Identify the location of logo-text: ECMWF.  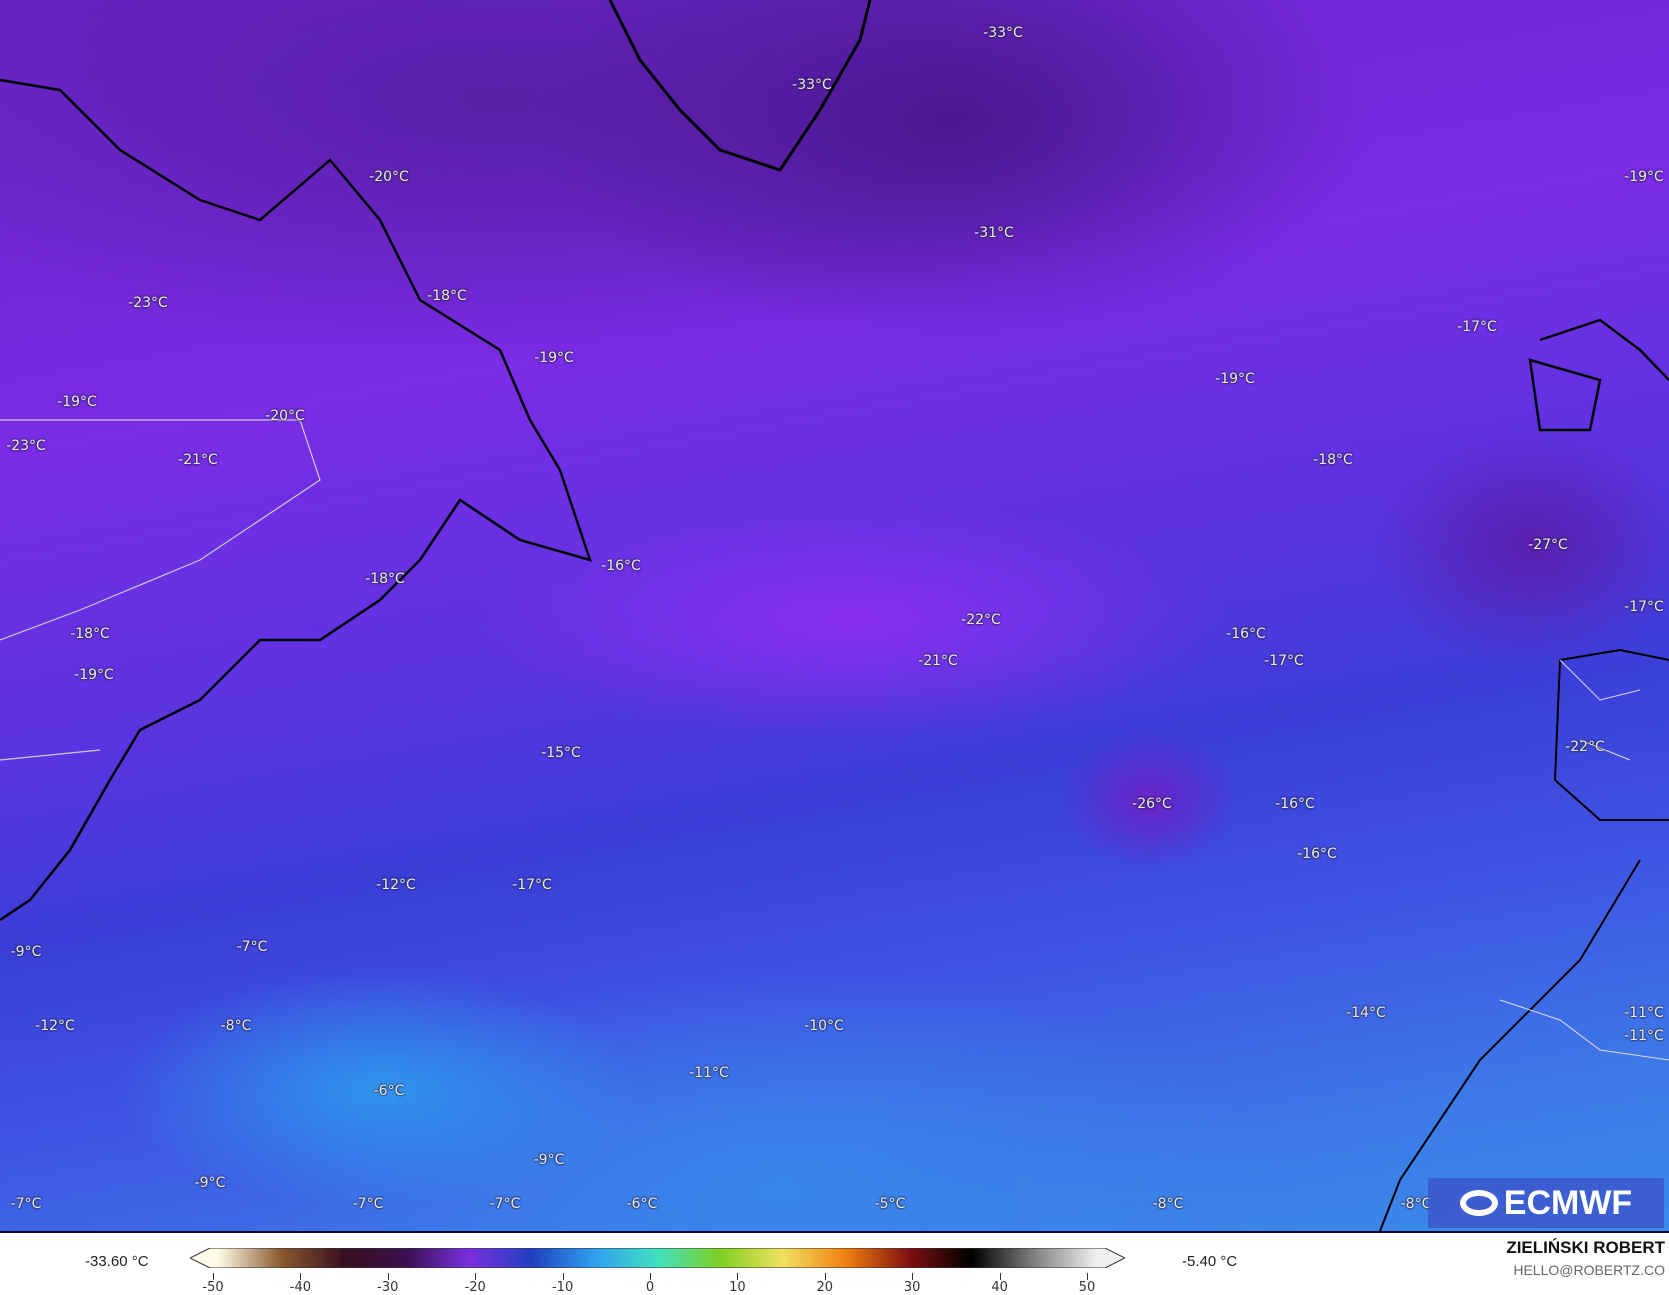
(1568, 1202).